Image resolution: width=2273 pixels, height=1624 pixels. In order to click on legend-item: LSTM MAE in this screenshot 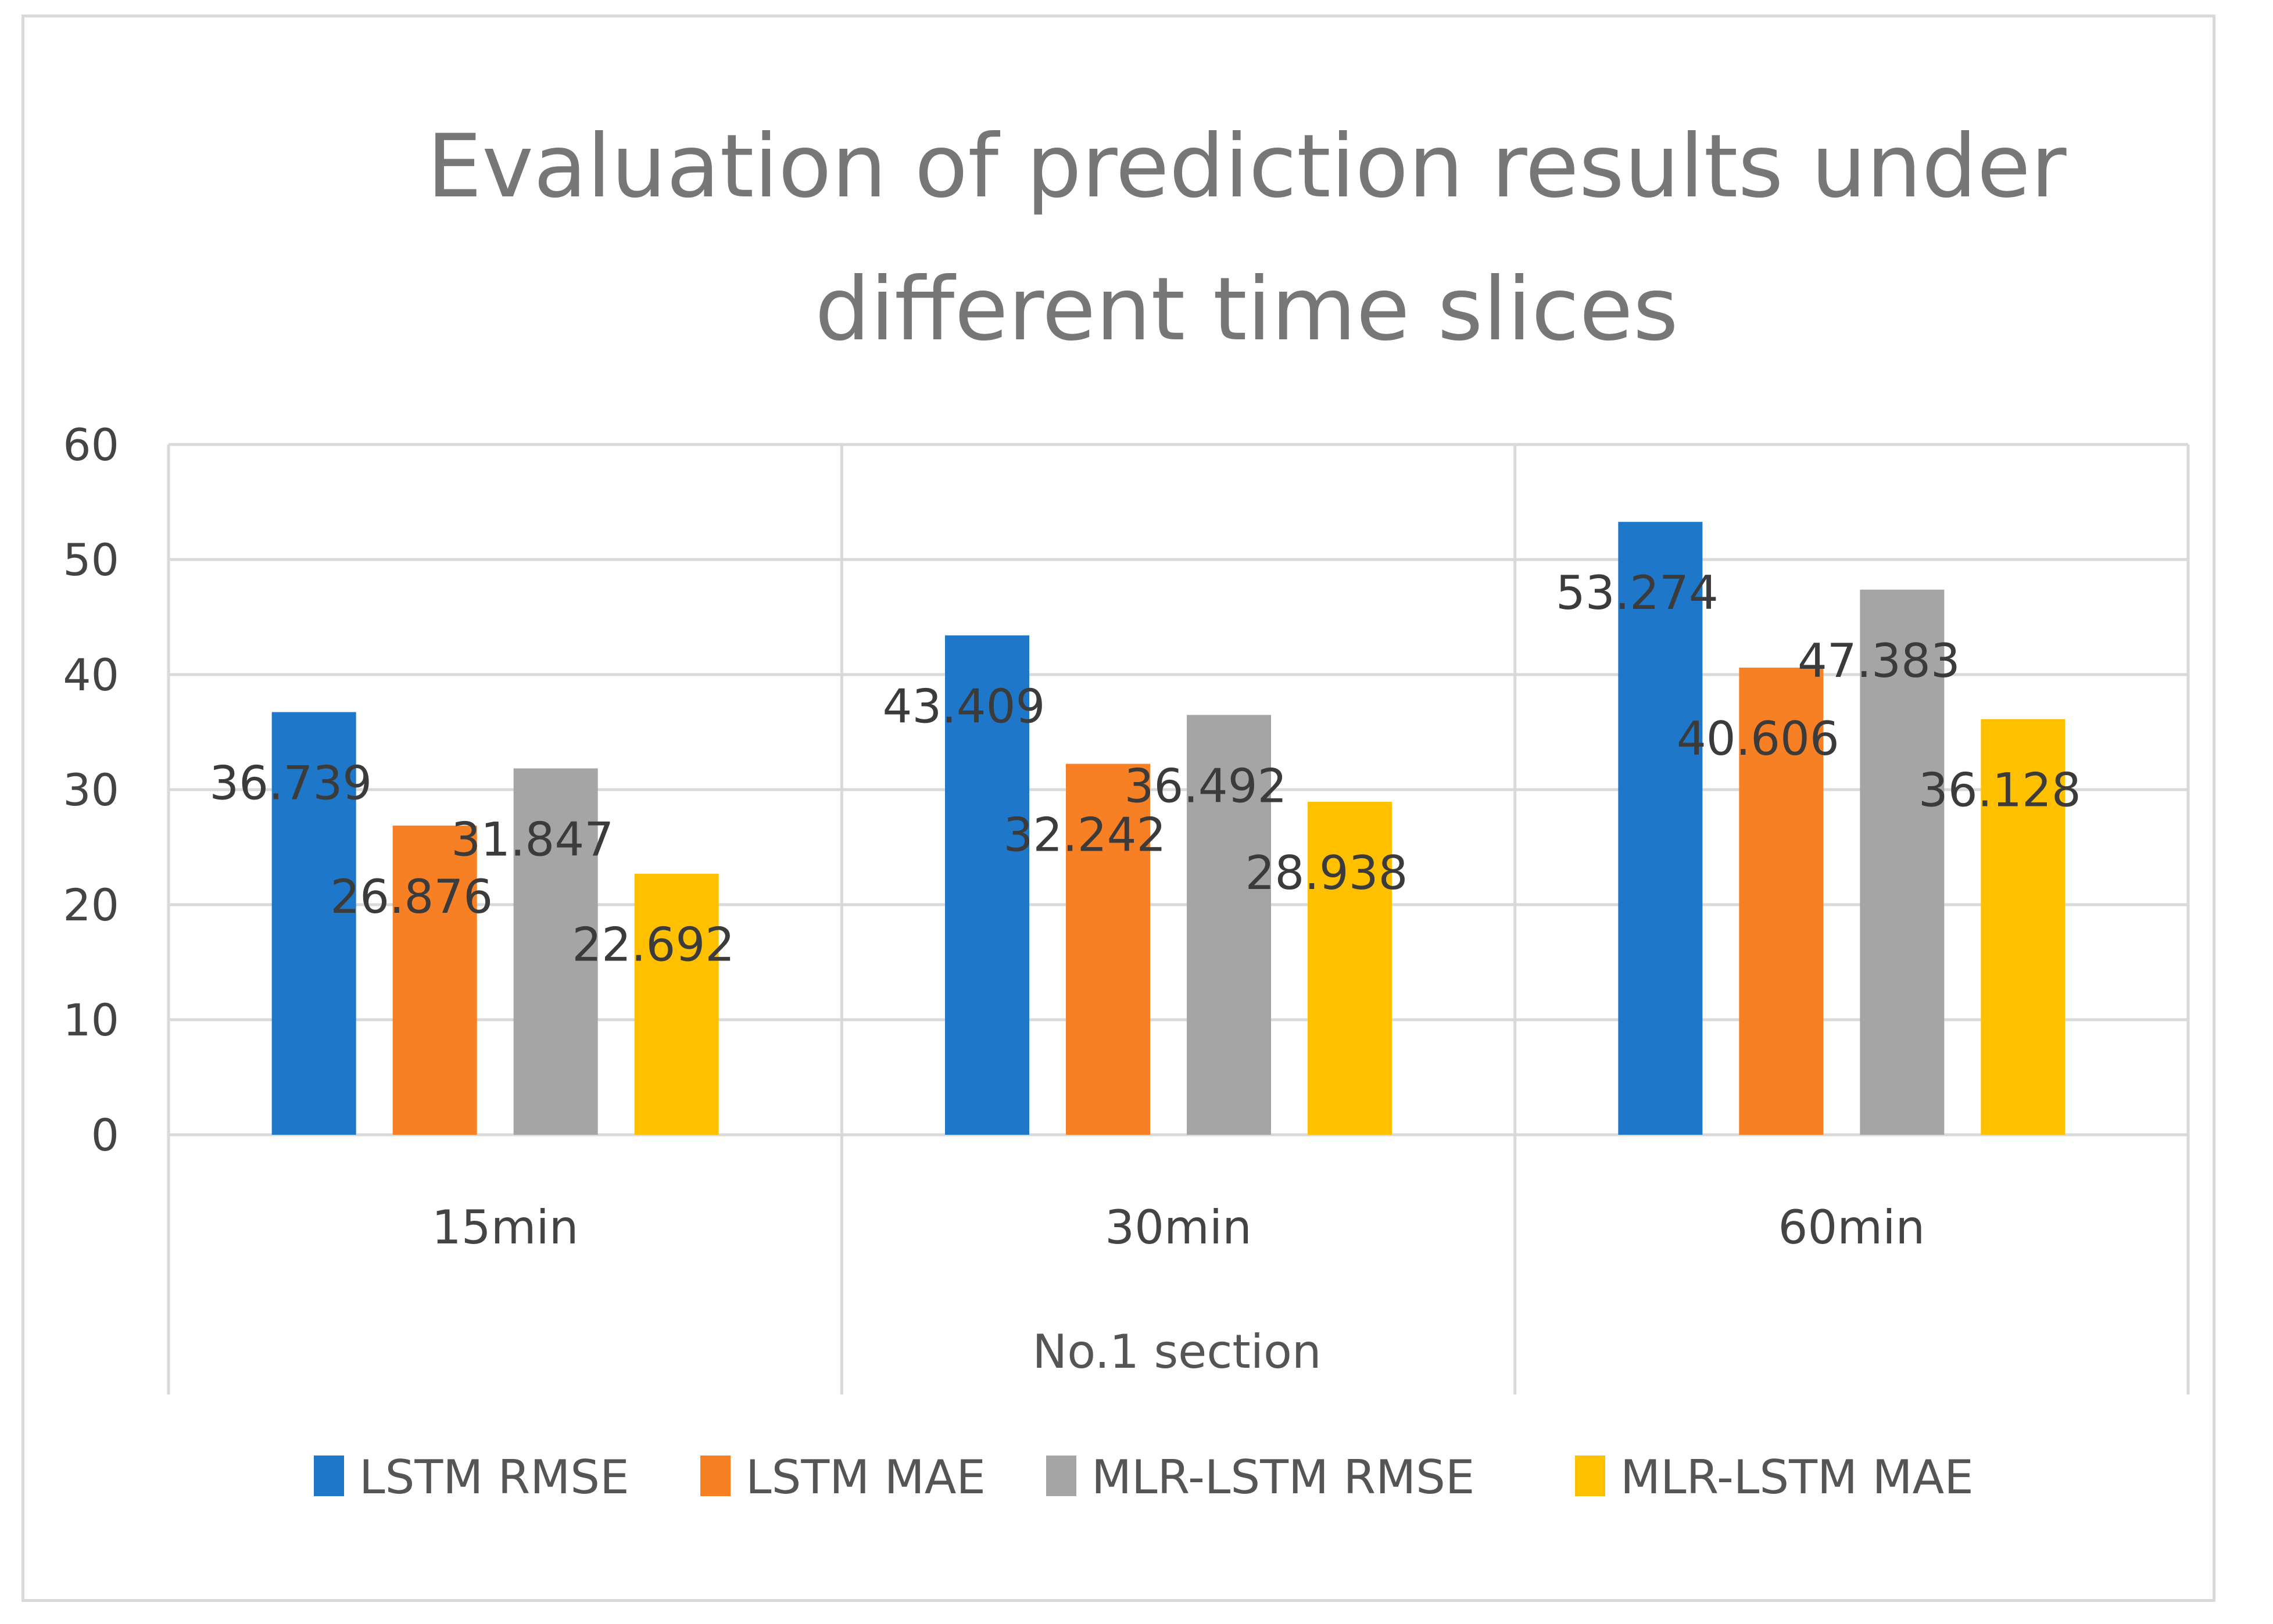, I will do `click(843, 1477)`.